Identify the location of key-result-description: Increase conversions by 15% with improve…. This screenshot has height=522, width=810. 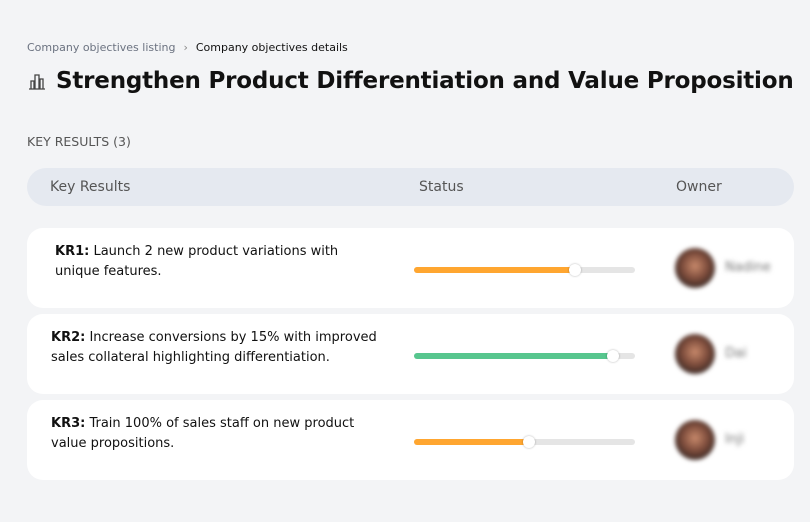
(214, 347).